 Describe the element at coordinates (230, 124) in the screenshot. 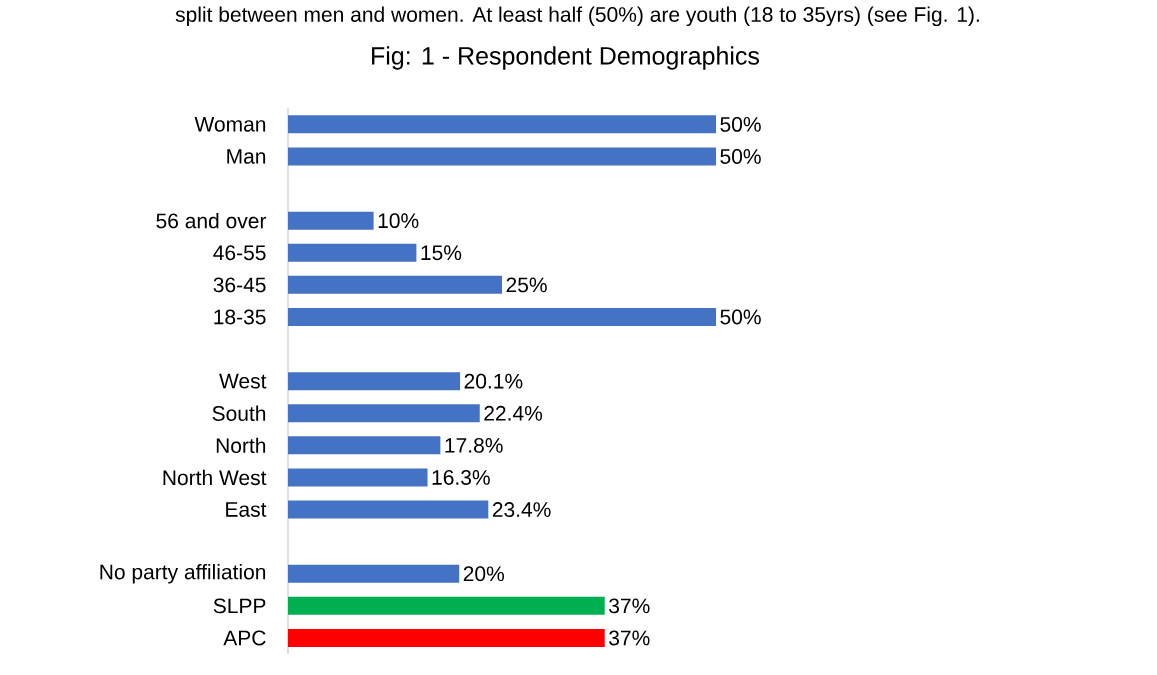

I see `y-tick-label: Woman` at that location.